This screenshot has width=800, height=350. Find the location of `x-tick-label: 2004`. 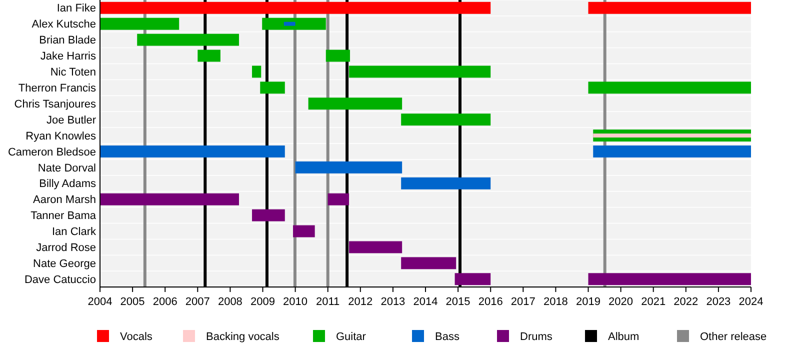

x-tick-label: 2004 is located at coordinates (100, 302).